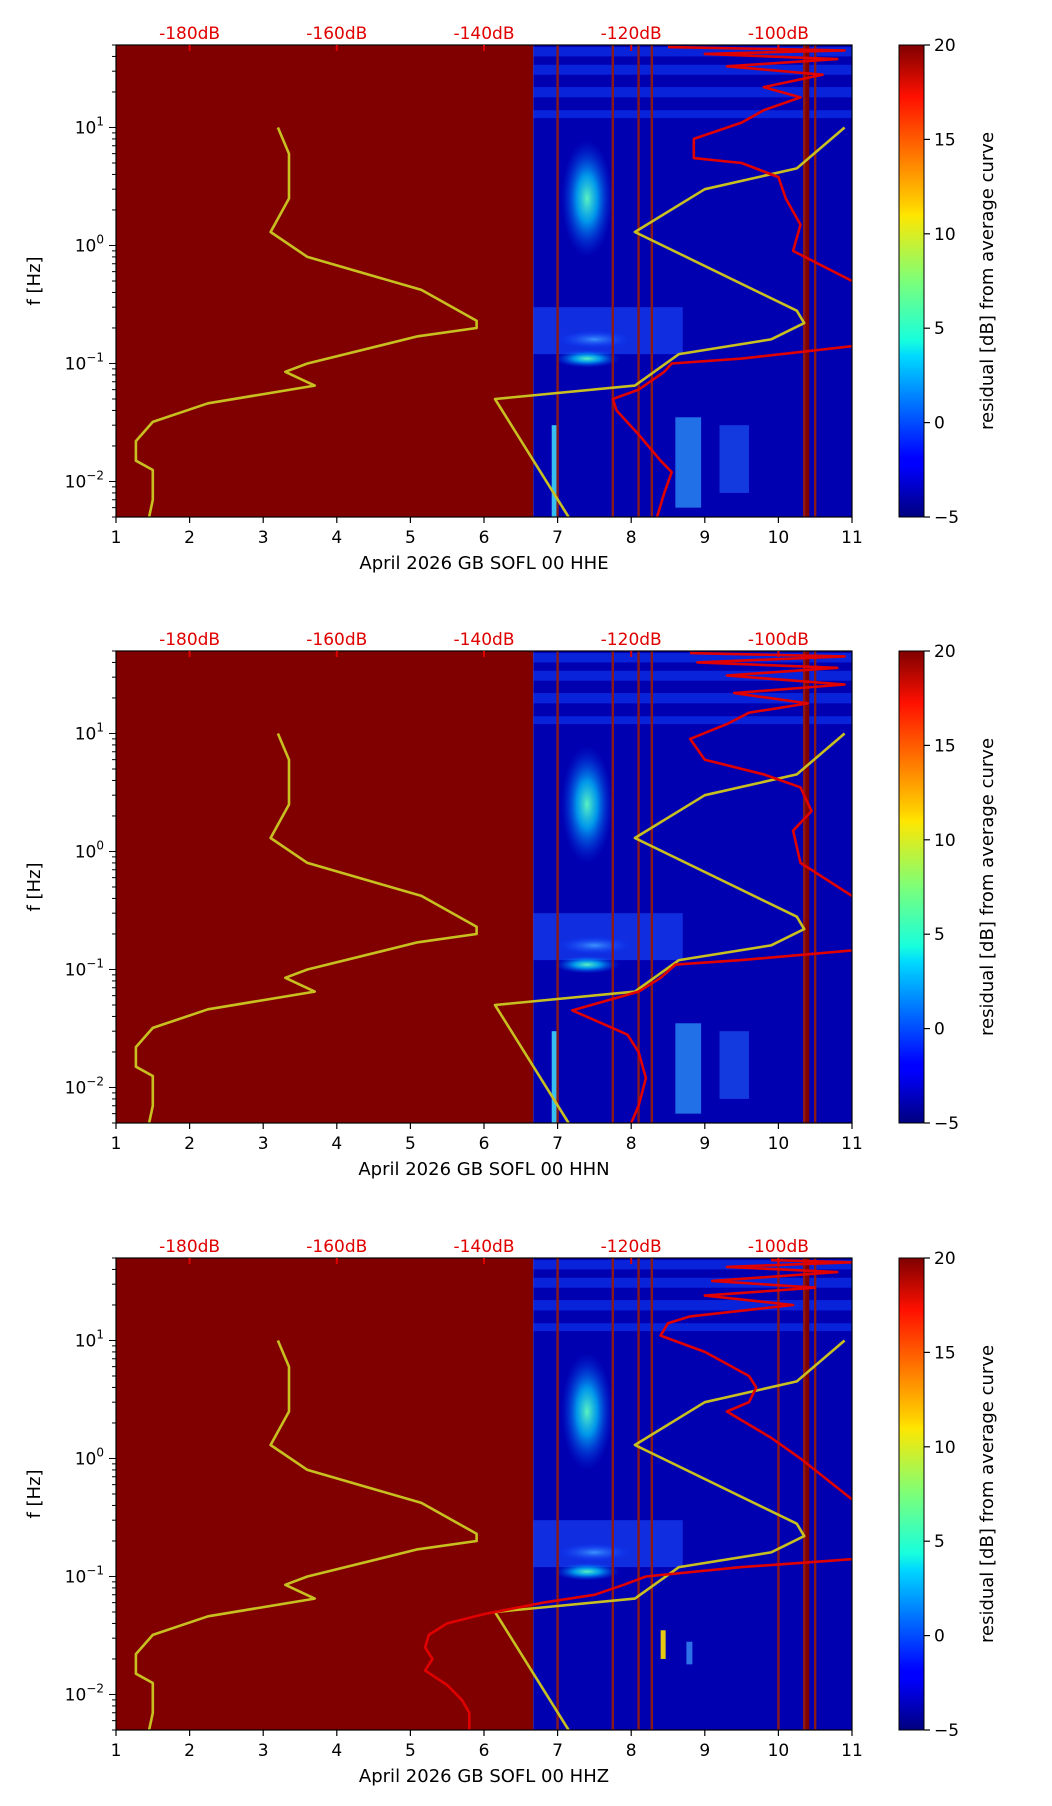 The image size is (1052, 1806). Describe the element at coordinates (84, 1086) in the screenshot. I see `y-tick-label: 10⁻²` at that location.